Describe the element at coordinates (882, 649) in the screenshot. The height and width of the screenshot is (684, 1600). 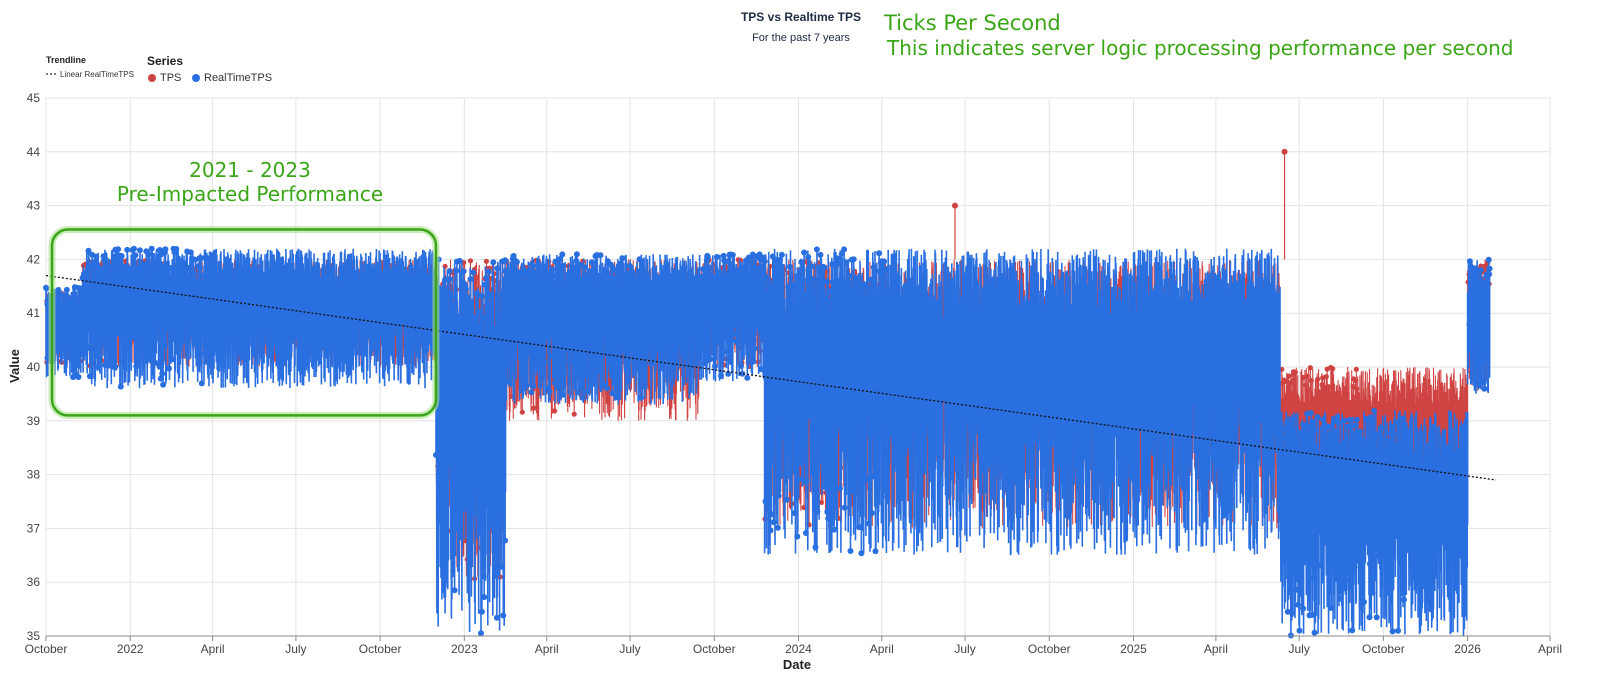
I see `x-tick-label: April` at that location.